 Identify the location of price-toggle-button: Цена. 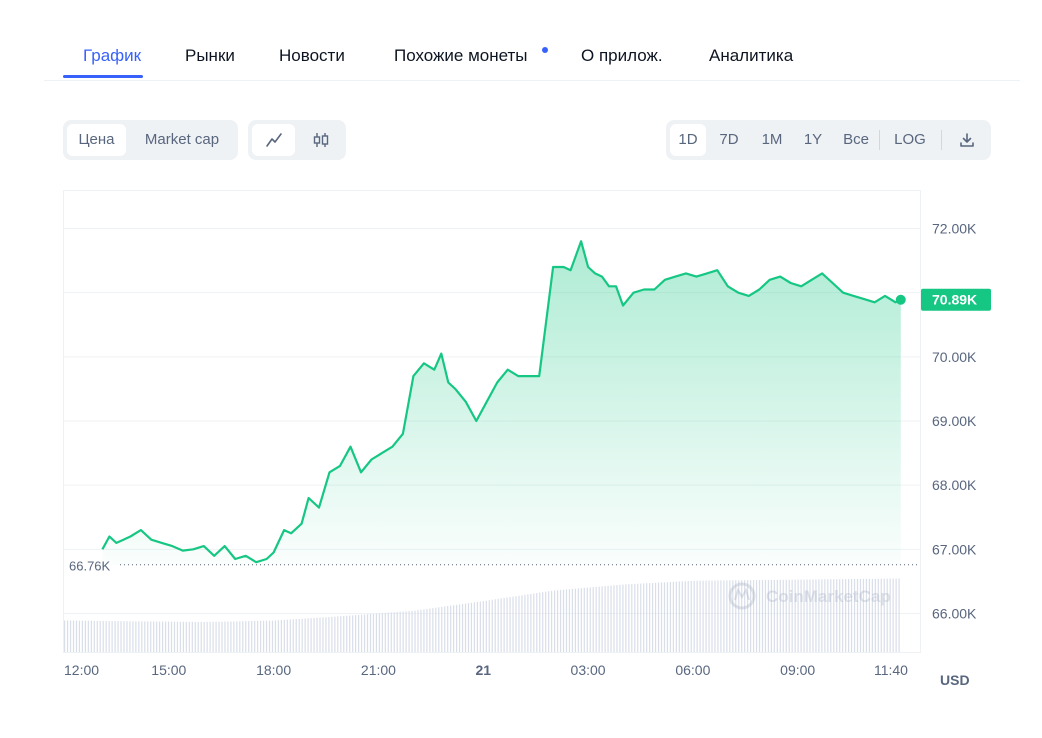
(96, 140).